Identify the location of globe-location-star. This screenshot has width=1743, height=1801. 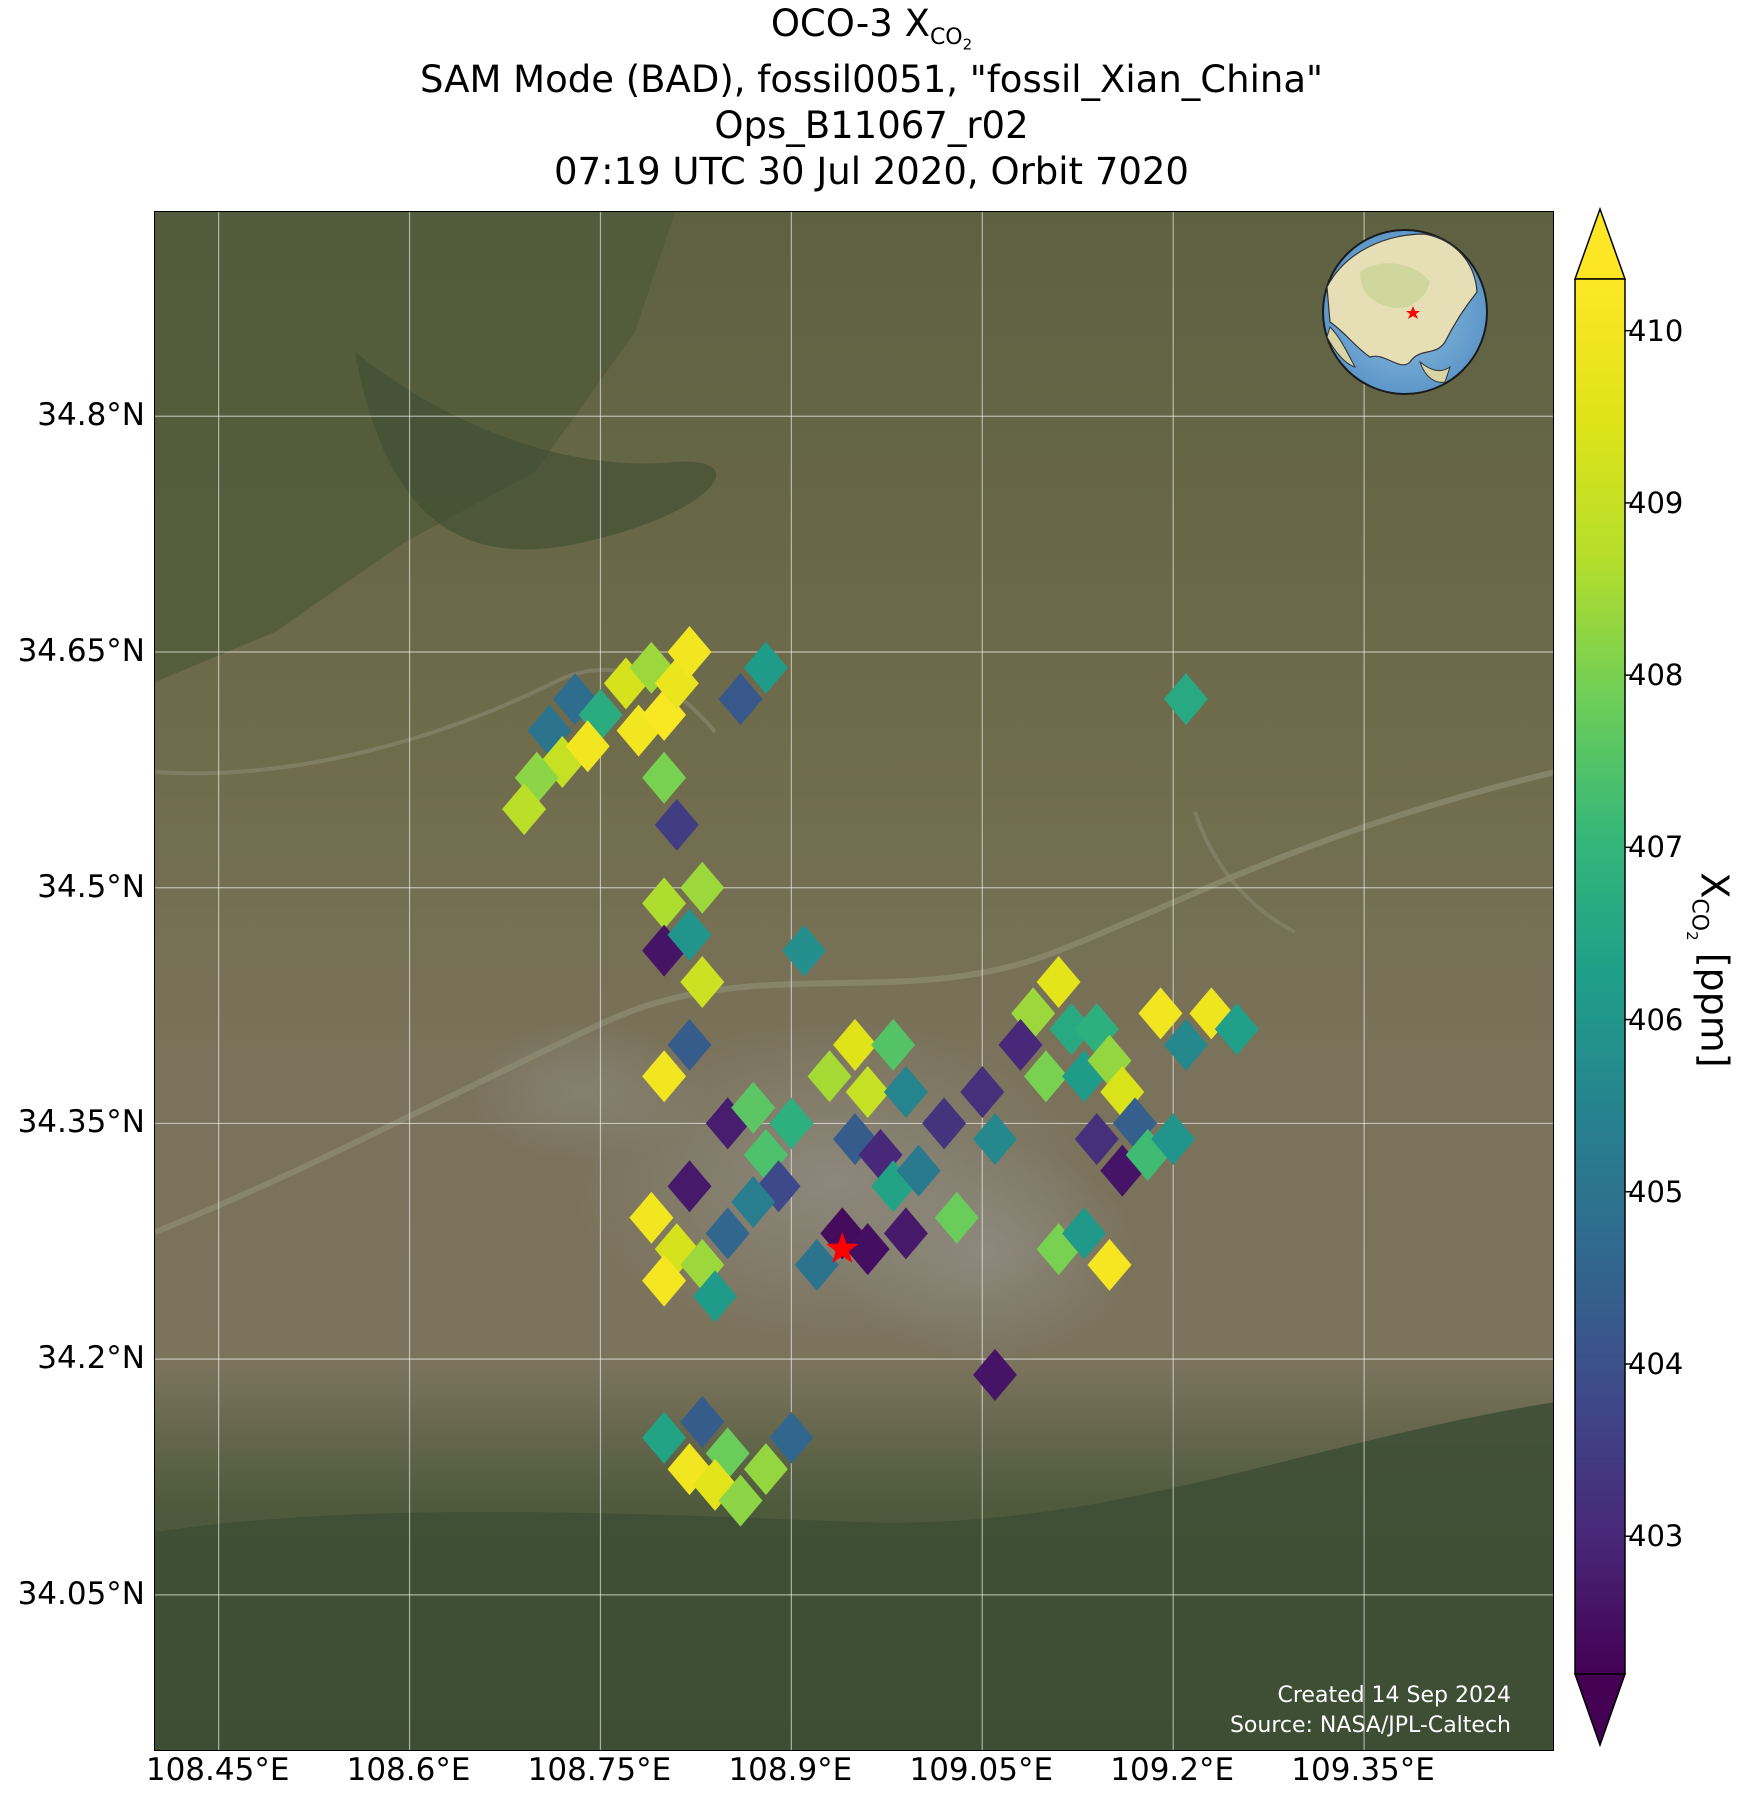
(1413, 312).